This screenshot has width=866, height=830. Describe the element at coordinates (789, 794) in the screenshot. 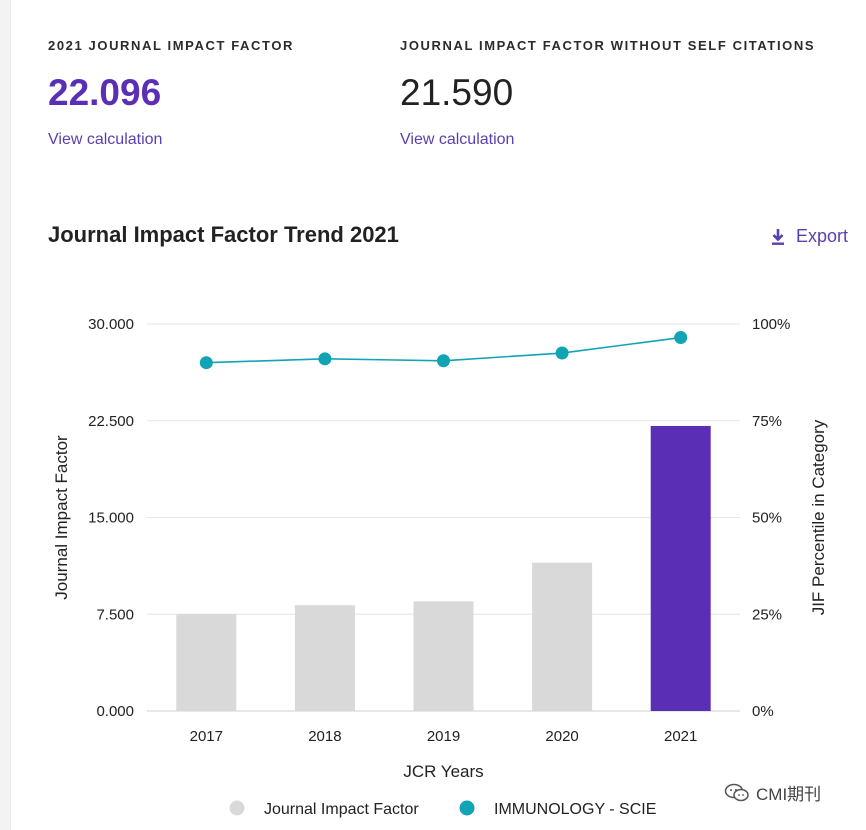

I see `watermark-text: CMI期刊` at that location.